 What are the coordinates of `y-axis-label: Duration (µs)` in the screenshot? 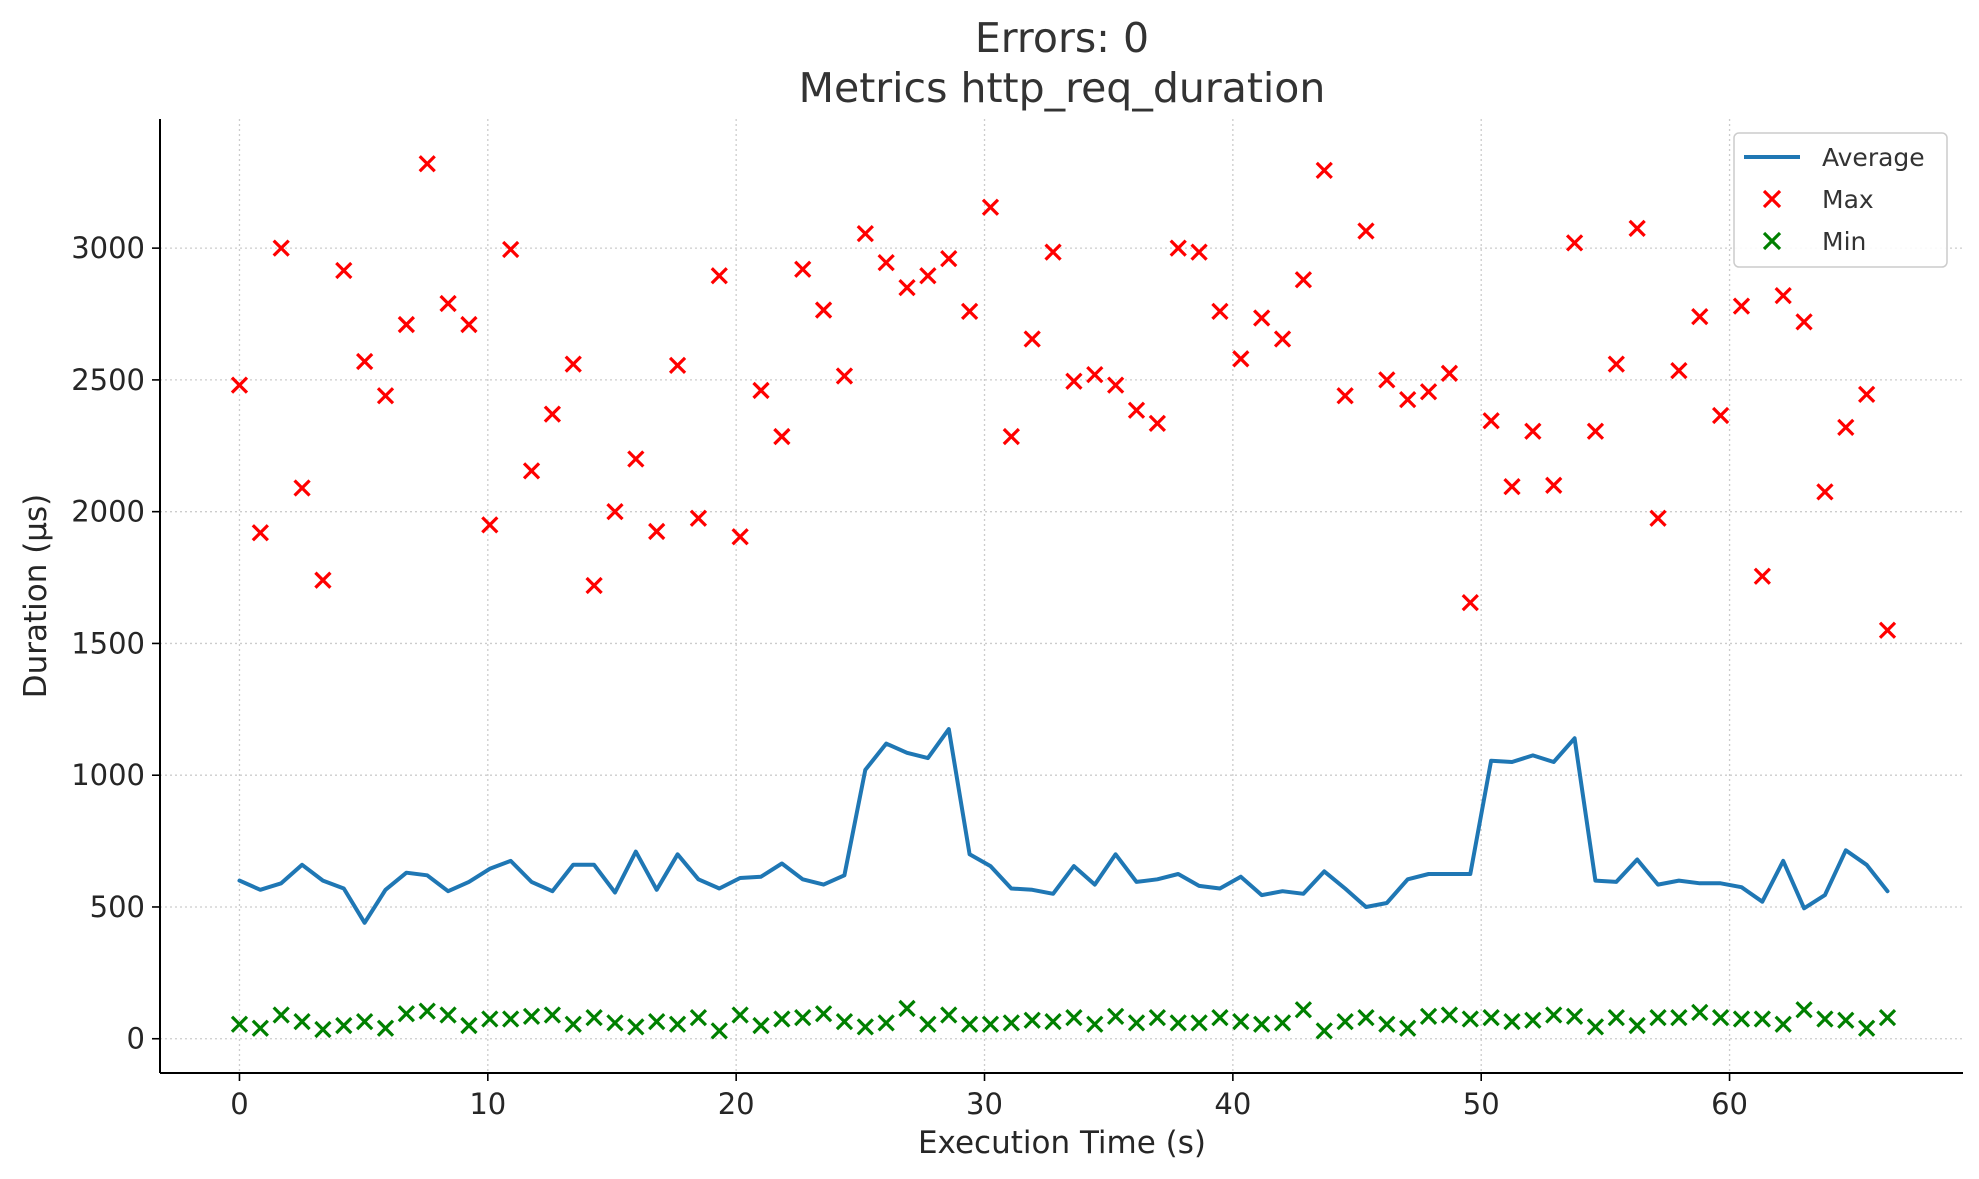 It's located at (36, 596).